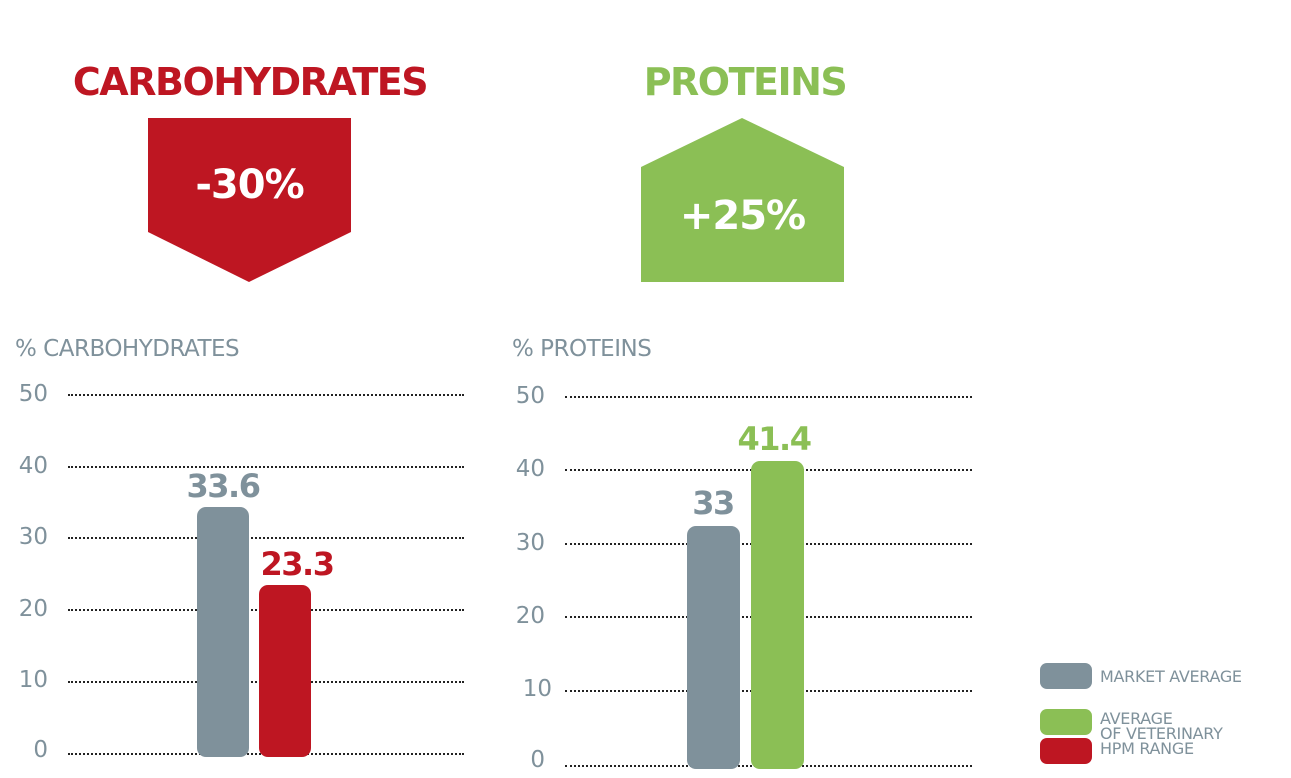  Describe the element at coordinates (537, 760) in the screenshot. I see `protein-ytick-0: 0` at that location.